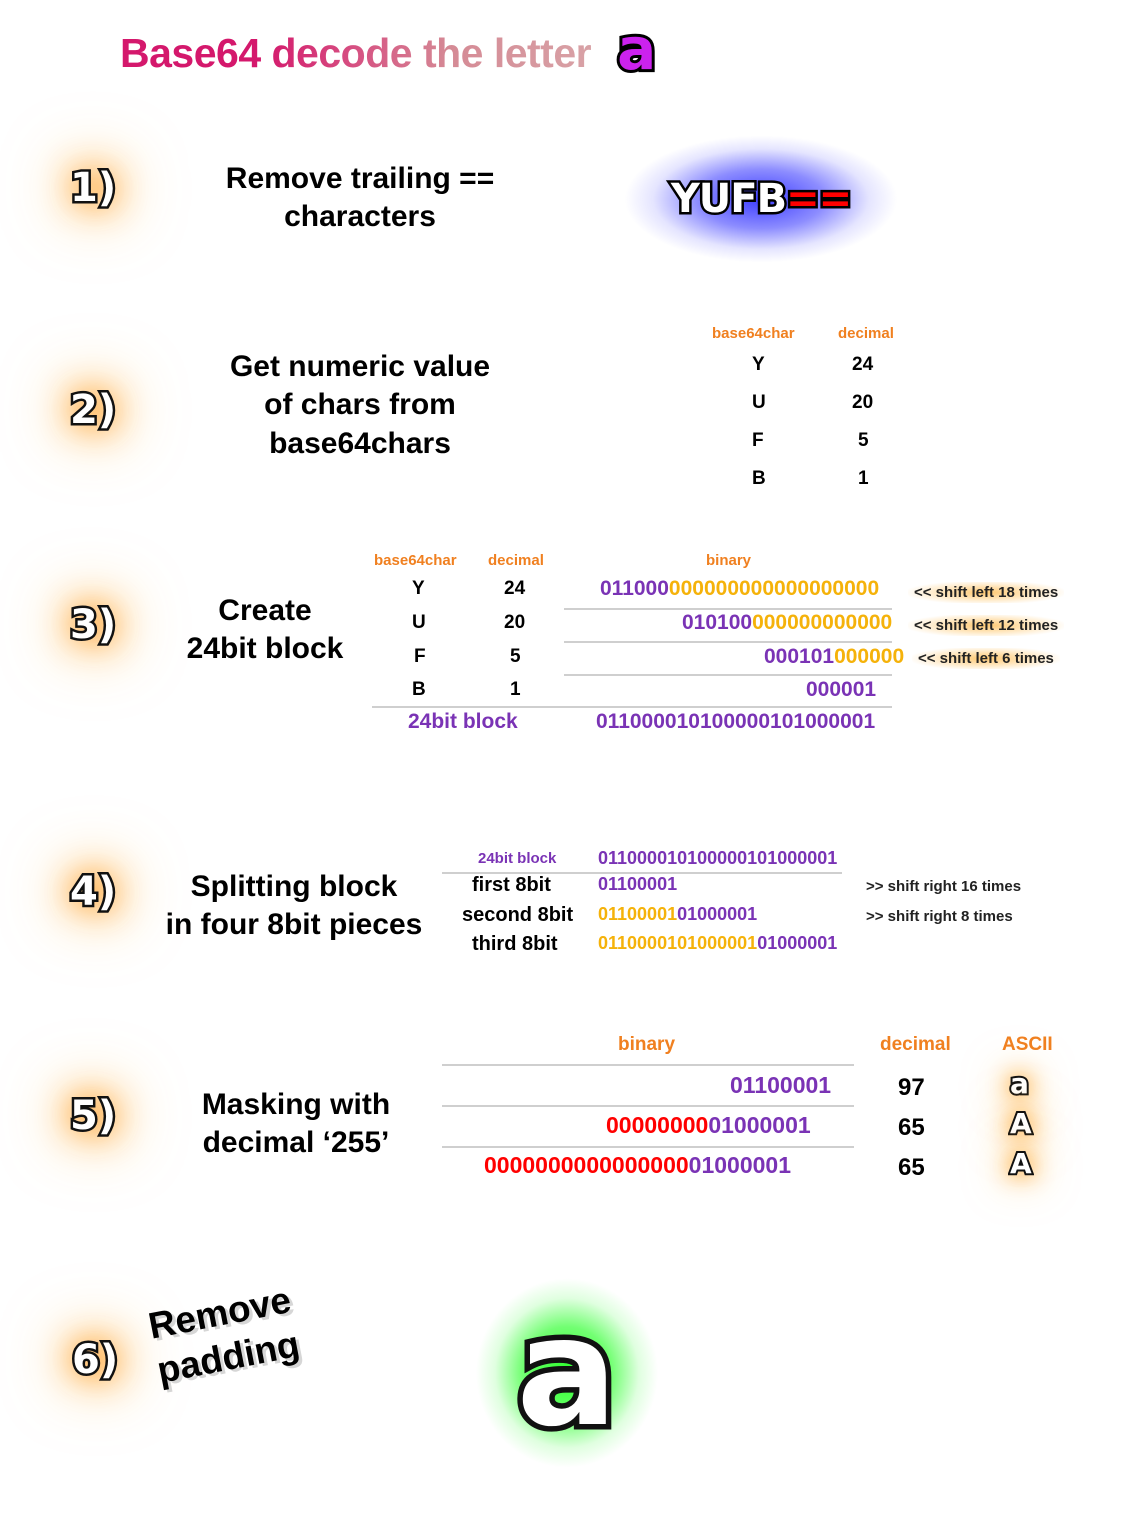  What do you see at coordinates (265, 649) in the screenshot?
I see `step-3-heading-line2: 24bit block` at bounding box center [265, 649].